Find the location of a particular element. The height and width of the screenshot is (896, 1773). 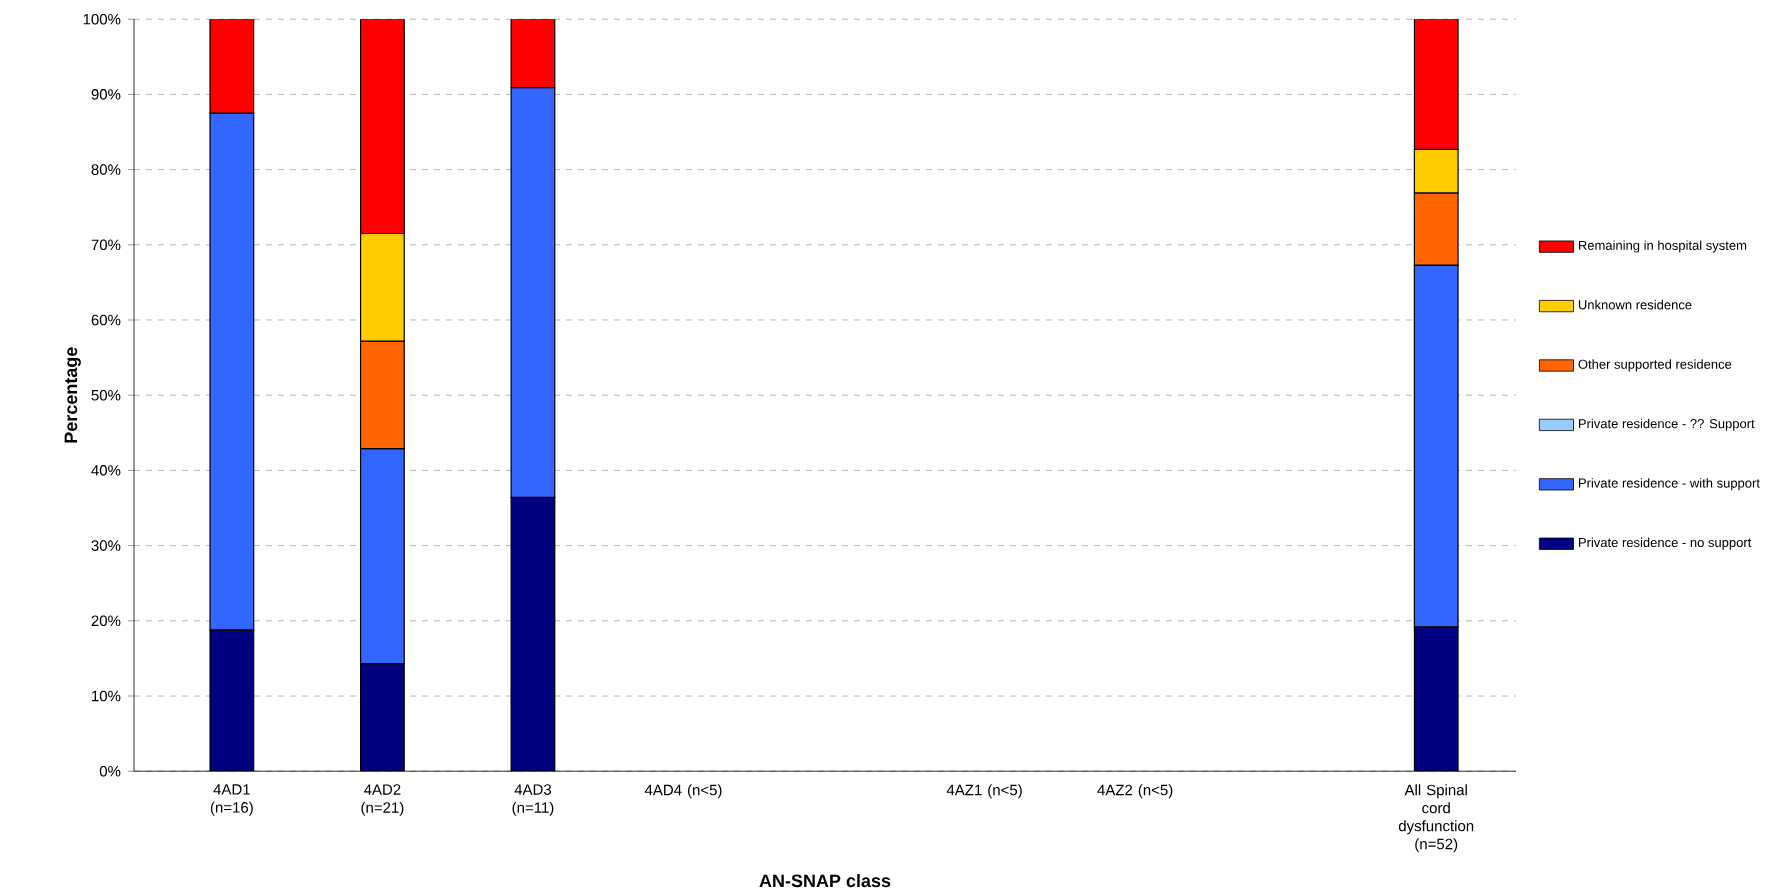

y-tick-label: 40% is located at coordinates (106, 470).